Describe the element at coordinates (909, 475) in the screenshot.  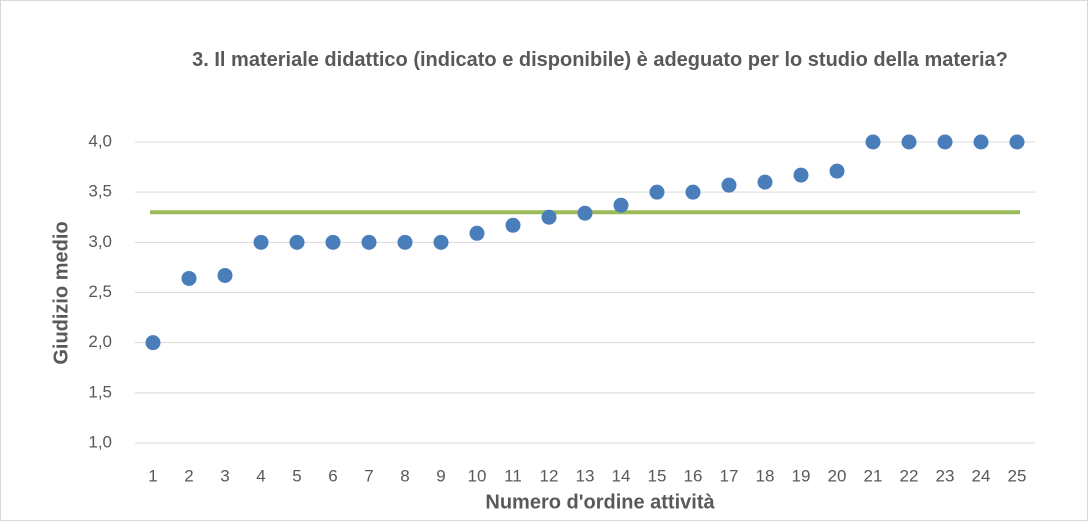
I see `x-tick-label: 22` at that location.